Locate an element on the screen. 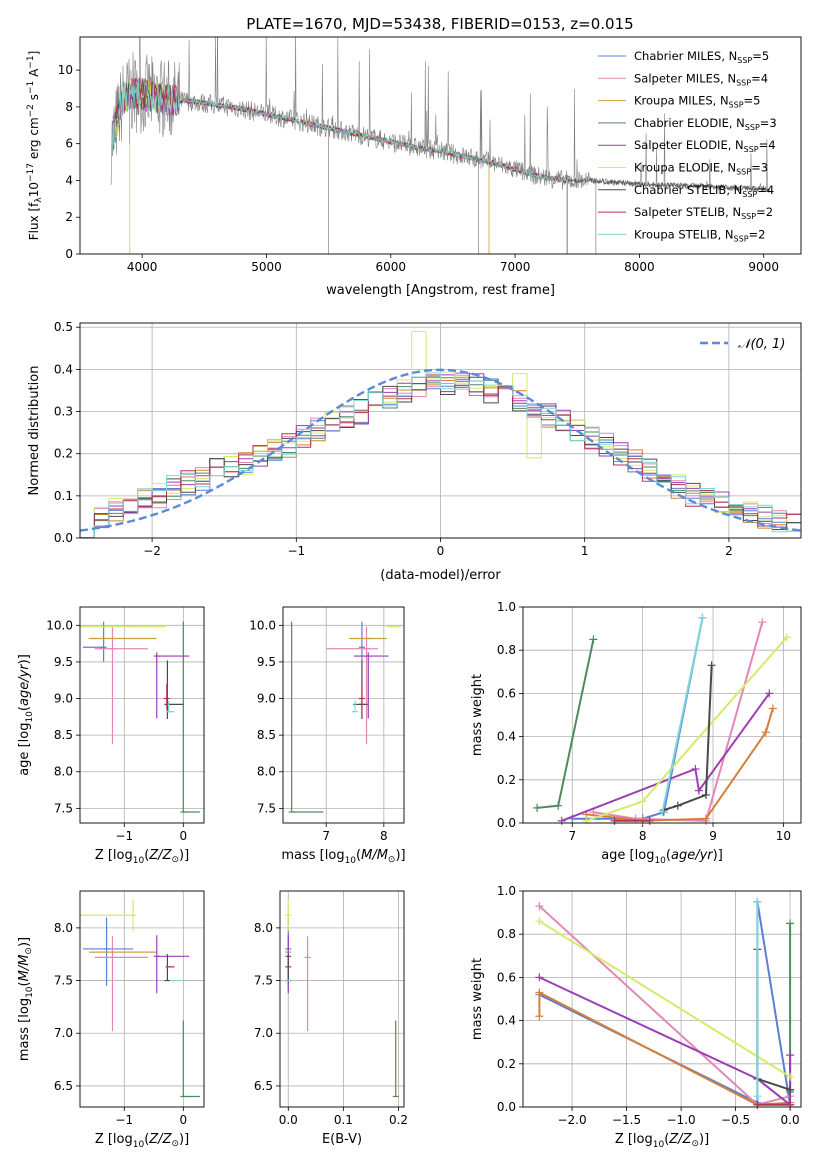  legend-label: Chabrier MILES, NSSP=5 is located at coordinates (701, 57).